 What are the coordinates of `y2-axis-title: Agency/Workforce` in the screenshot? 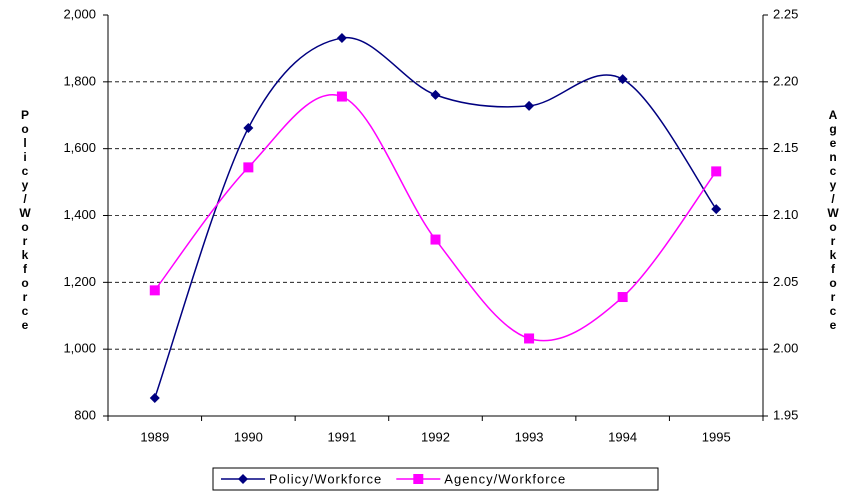 It's located at (833, 220).